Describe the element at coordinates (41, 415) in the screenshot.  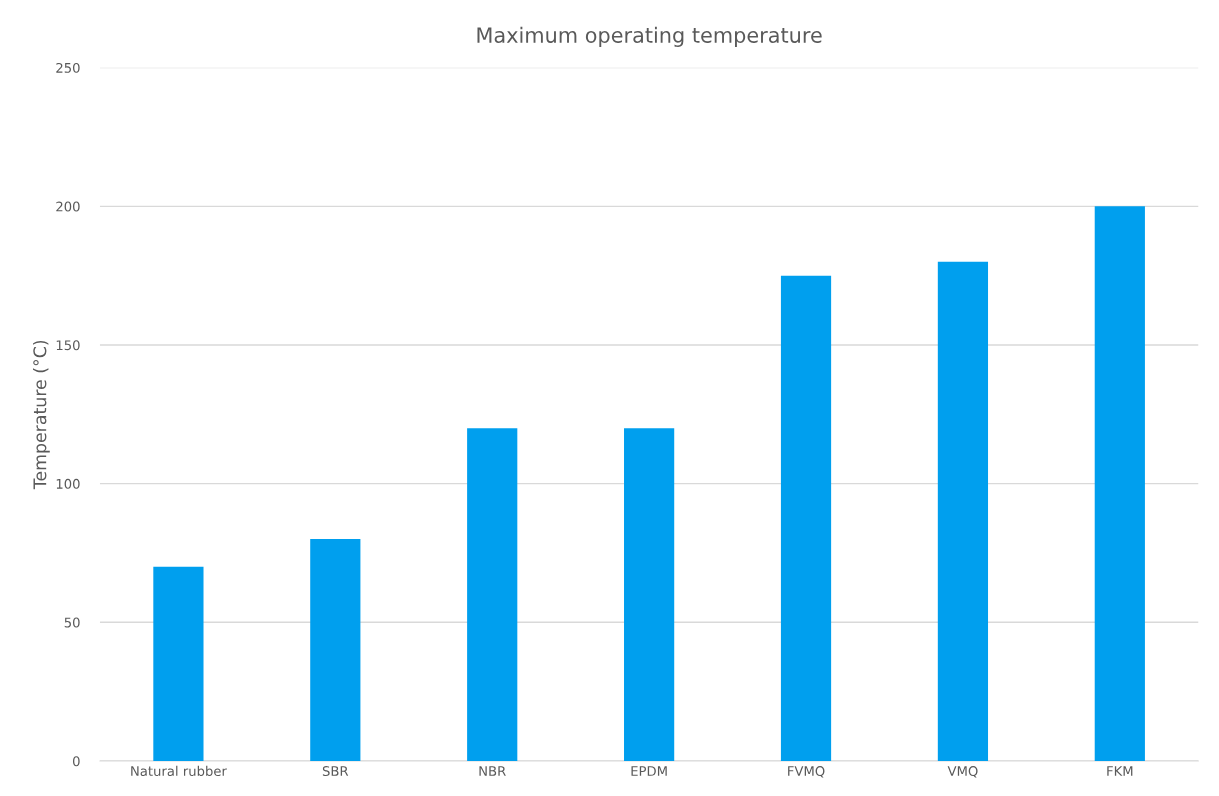
I see `y-axis-title: Temperature (°C)` at that location.